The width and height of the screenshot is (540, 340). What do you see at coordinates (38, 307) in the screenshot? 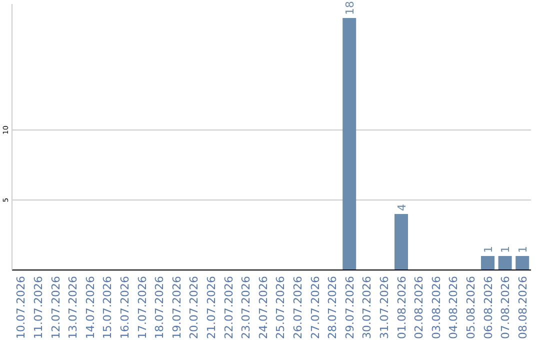
I see `x-tick-label: 11.07.2026` at bounding box center [38, 307].